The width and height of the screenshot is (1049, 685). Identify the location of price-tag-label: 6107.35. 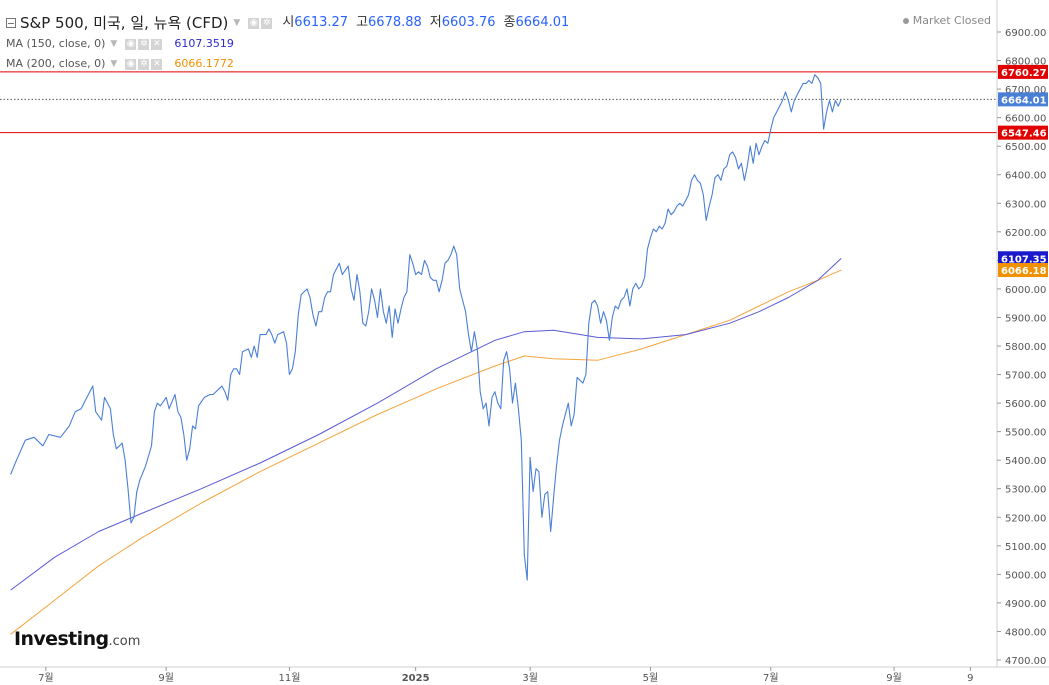
(1024, 259).